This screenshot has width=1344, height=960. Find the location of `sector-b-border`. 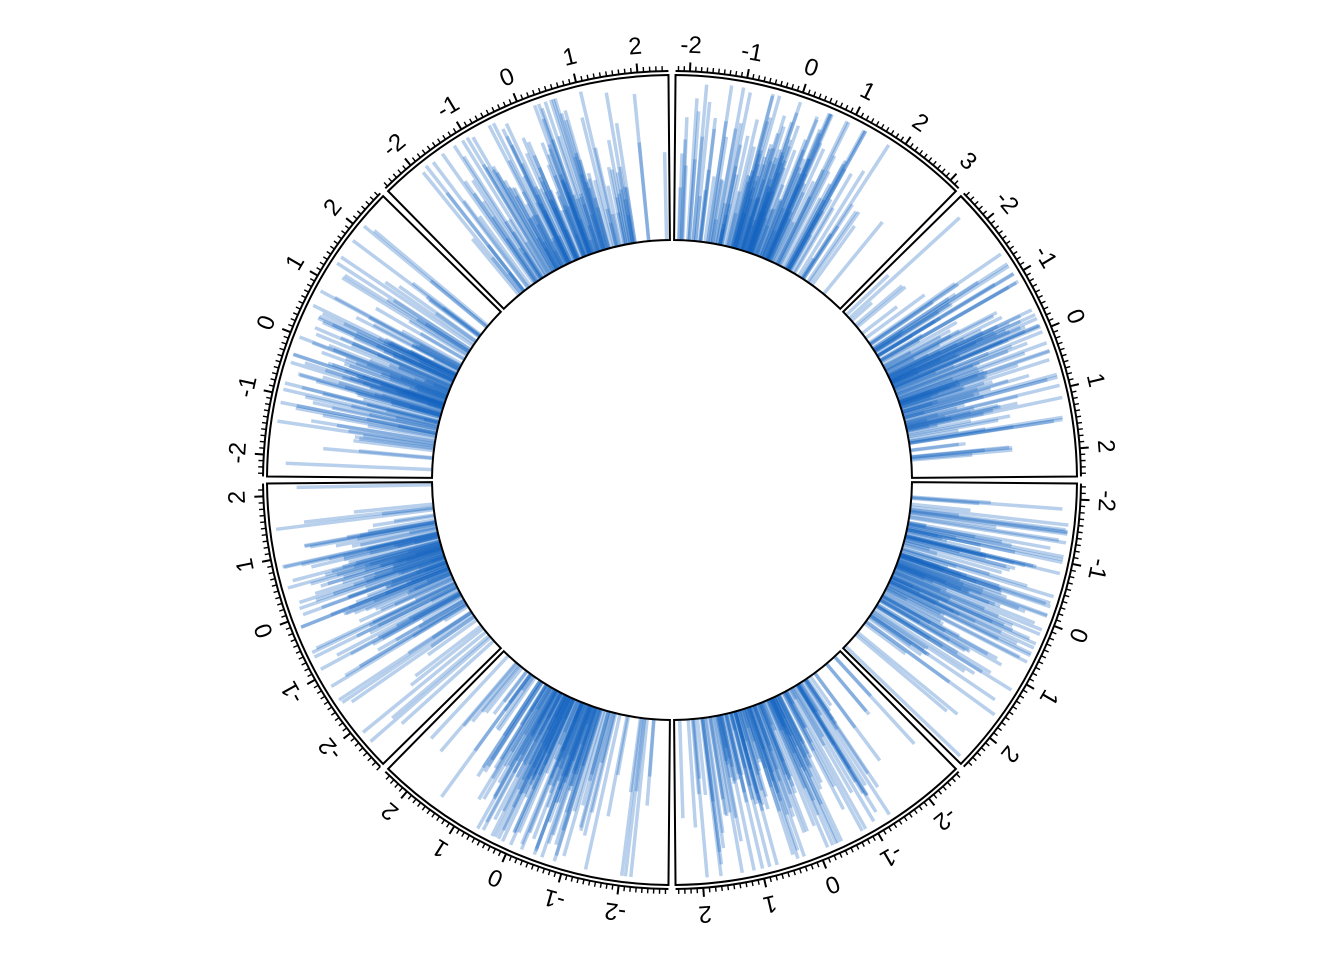

sector-b-border is located at coordinates (815, 192).